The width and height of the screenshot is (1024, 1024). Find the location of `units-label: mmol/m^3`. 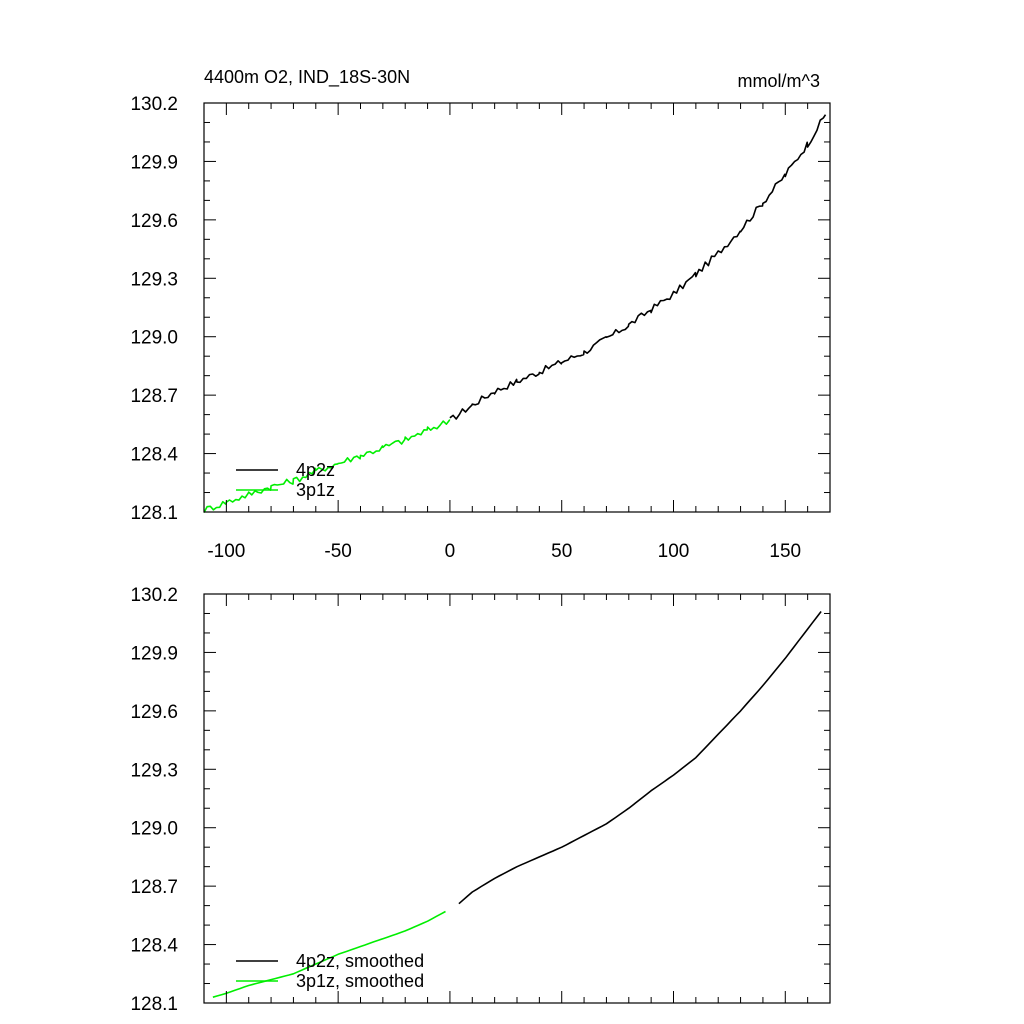

units-label: mmol/m^3 is located at coordinates (779, 81).